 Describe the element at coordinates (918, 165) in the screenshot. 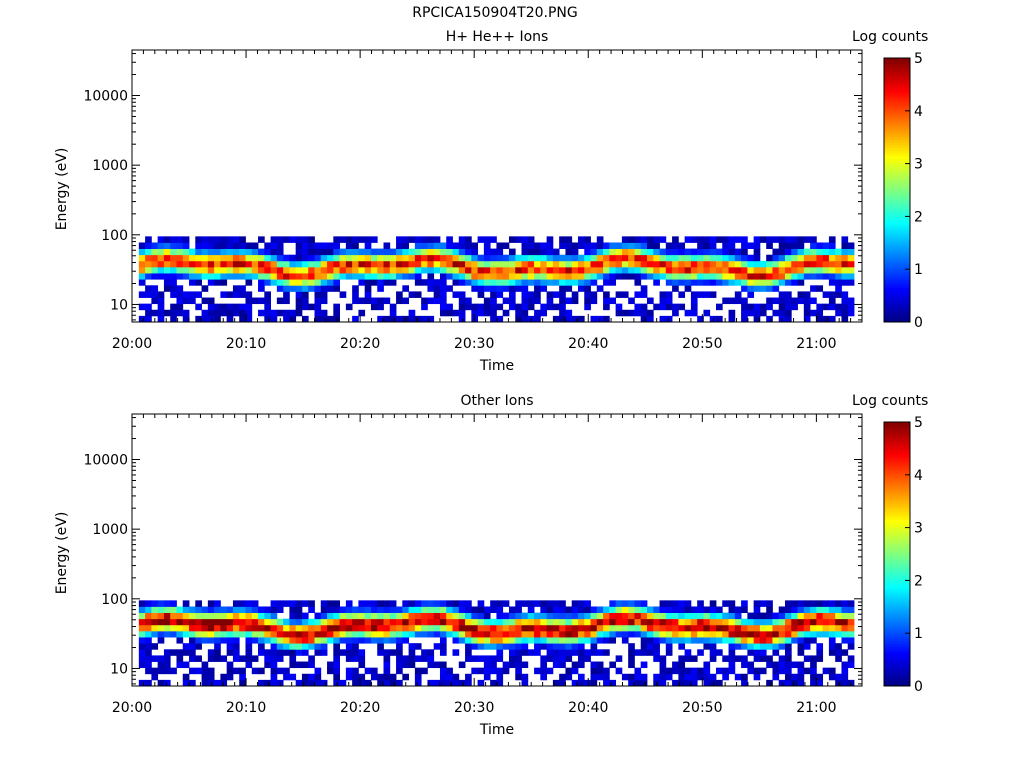

I see `colorbar-tick-label: 3` at that location.